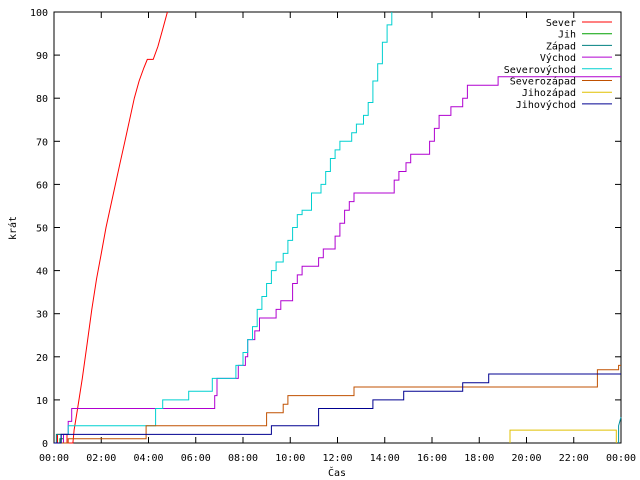 This screenshot has width=640, height=480. What do you see at coordinates (42, 56) in the screenshot?
I see `y-tick-label: 90` at bounding box center [42, 56].